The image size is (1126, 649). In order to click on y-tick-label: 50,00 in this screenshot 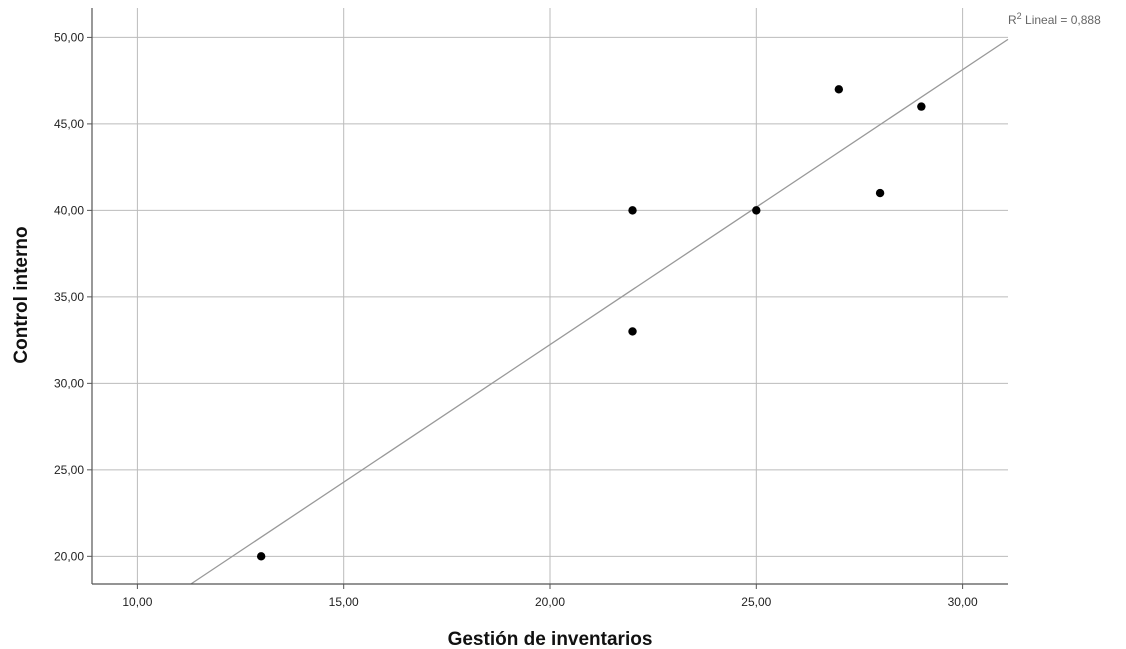, I will do `click(69, 37)`.